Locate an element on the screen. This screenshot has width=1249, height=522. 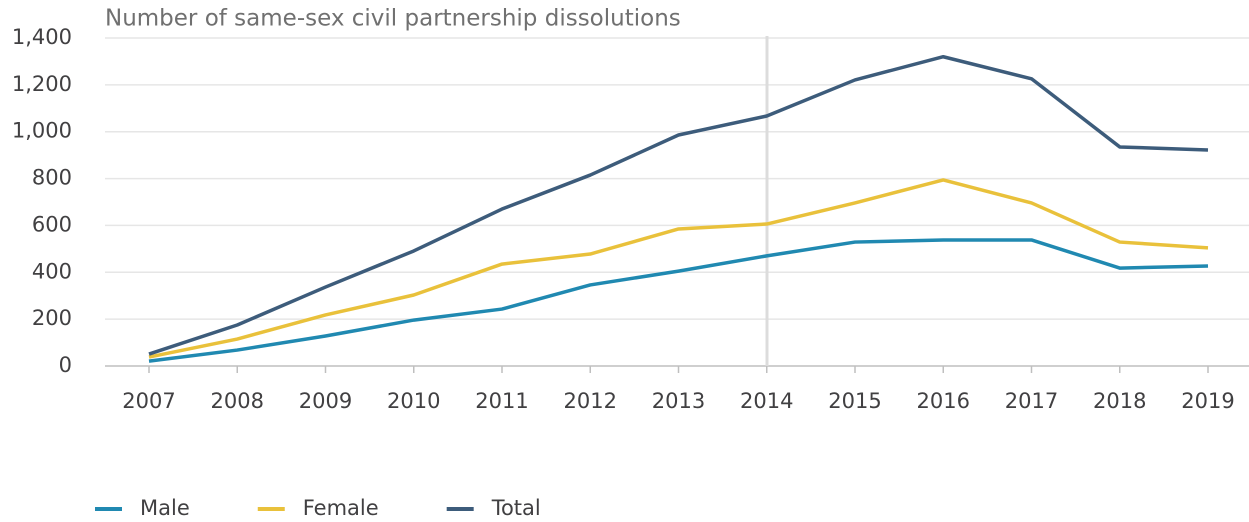
x-tick-label: 2017 is located at coordinates (1031, 401).